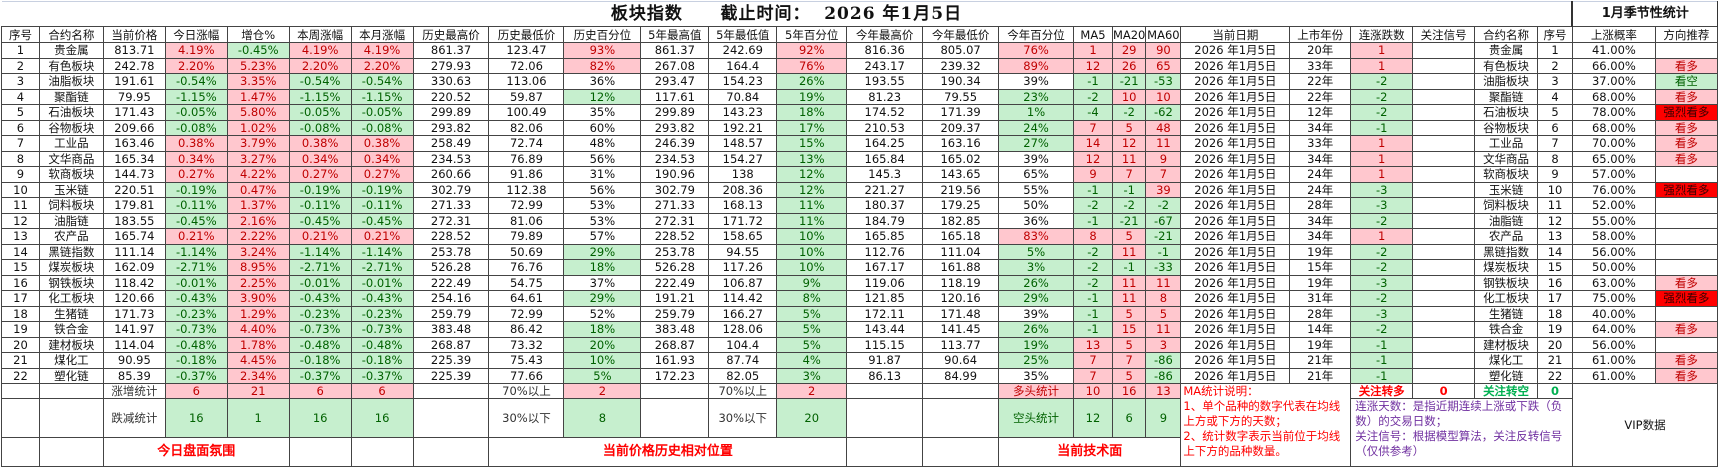 The height and width of the screenshot is (467, 1718). I want to click on cell-name: 饲料板块, so click(71, 205).